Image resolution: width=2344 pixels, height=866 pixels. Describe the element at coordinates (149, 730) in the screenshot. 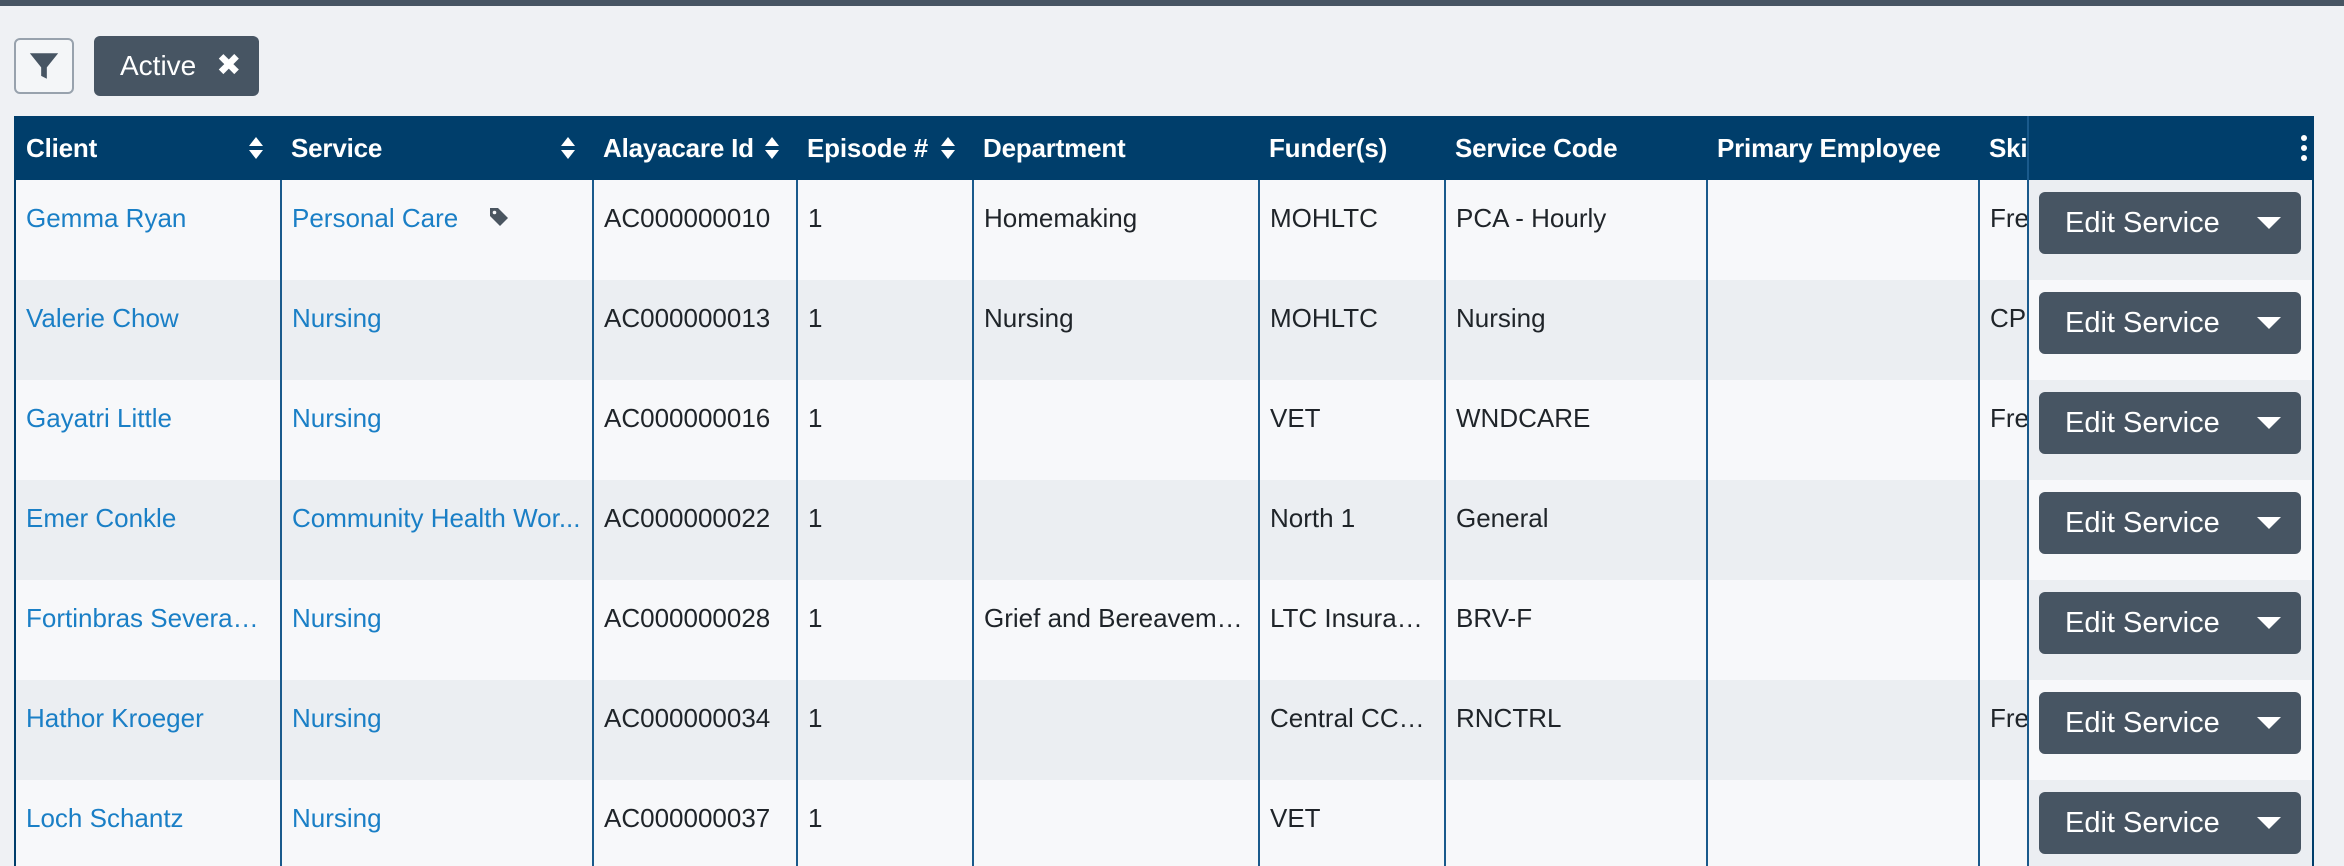

I see `client-link: Hathor Kroeger` at that location.